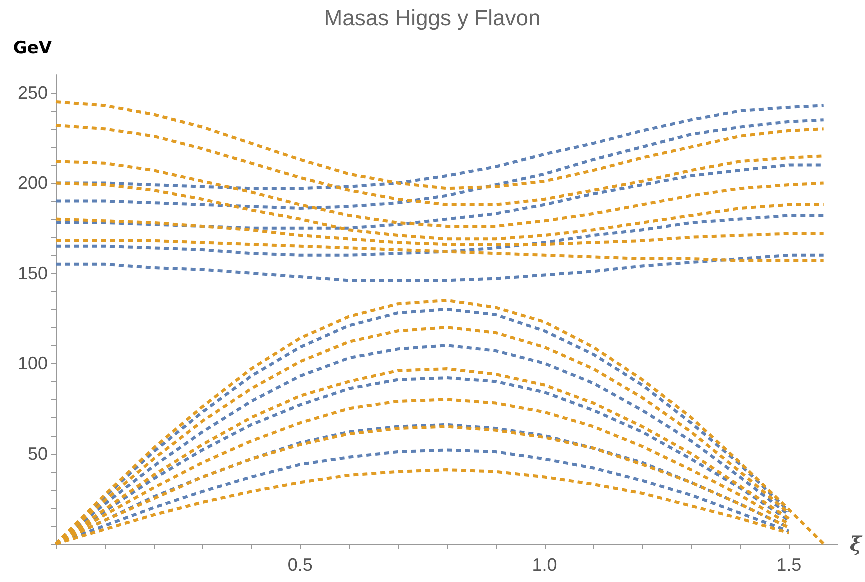 The height and width of the screenshot is (582, 865). I want to click on x-tick-label: 1.5, so click(789, 565).